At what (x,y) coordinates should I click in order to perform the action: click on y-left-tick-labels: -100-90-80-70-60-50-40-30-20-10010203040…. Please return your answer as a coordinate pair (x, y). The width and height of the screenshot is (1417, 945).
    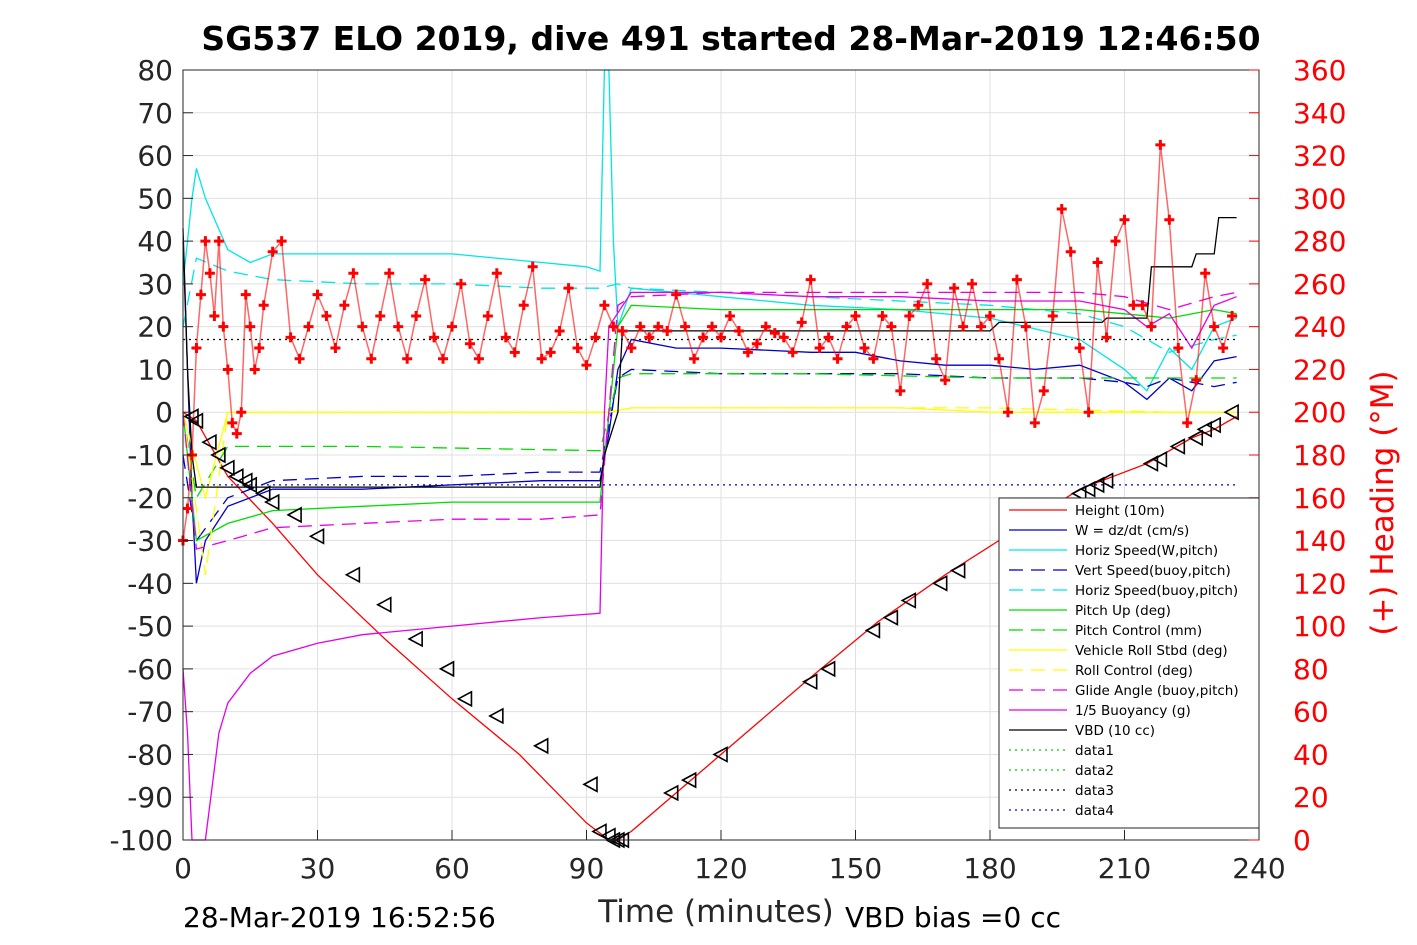
    Looking at the image, I should click on (151, 455).